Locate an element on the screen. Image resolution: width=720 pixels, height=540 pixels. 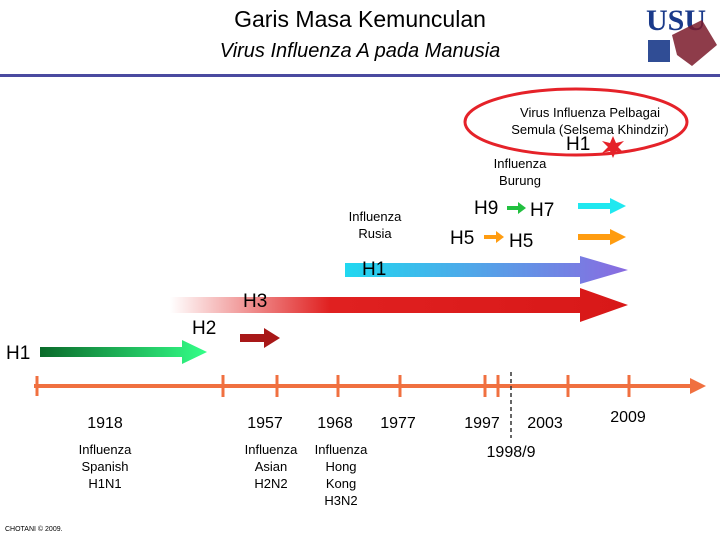
year-1957: 1957 is located at coordinates (265, 423).